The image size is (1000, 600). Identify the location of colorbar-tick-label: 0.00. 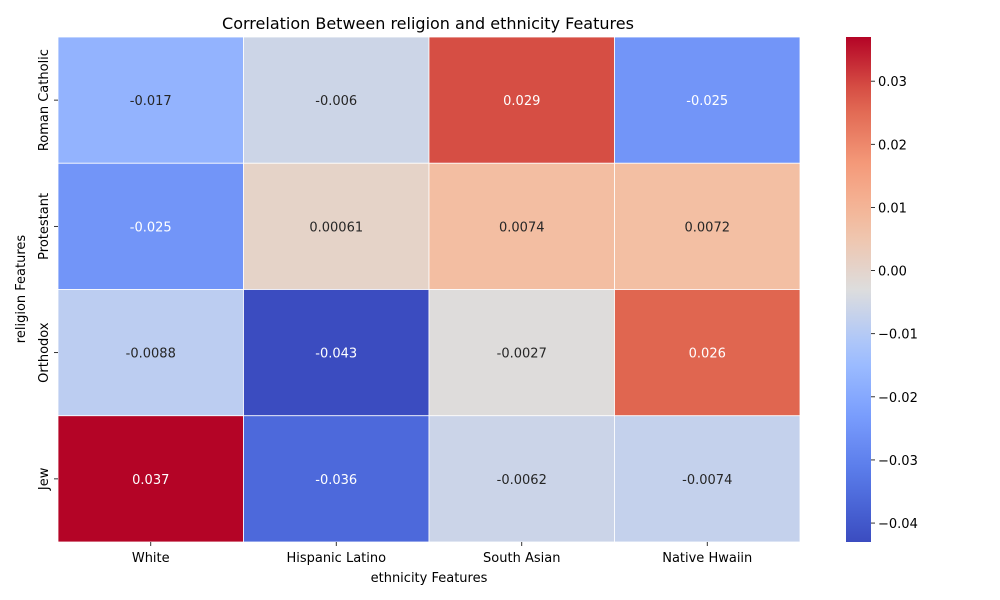
(892, 272).